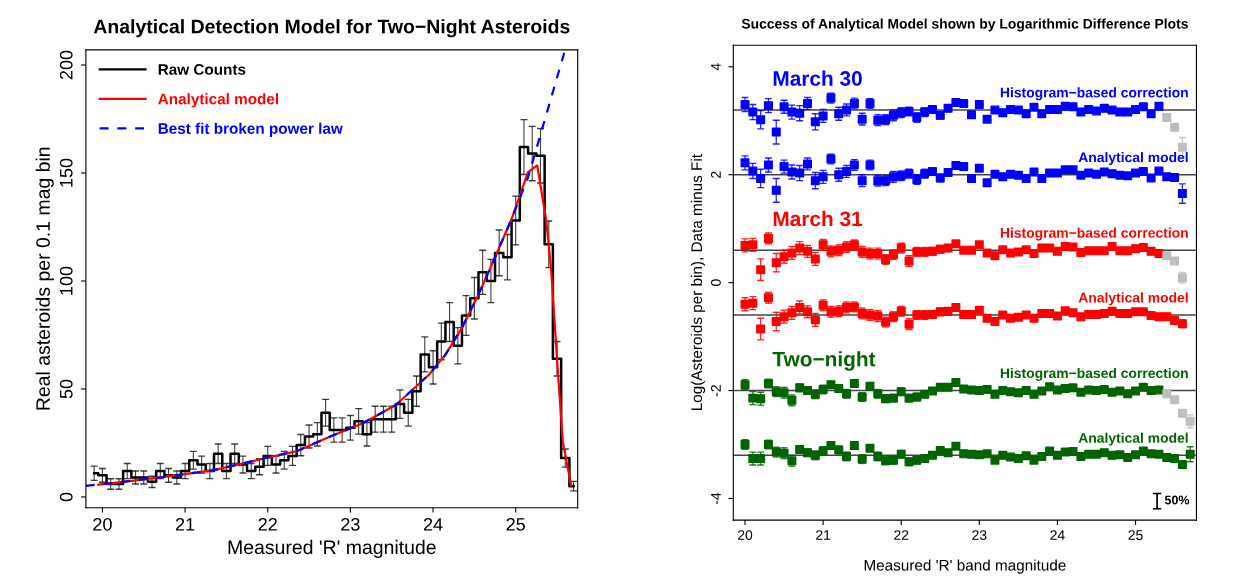 The height and width of the screenshot is (587, 1245). What do you see at coordinates (716, 67) in the screenshot?
I see `y-tick-label: 4` at bounding box center [716, 67].